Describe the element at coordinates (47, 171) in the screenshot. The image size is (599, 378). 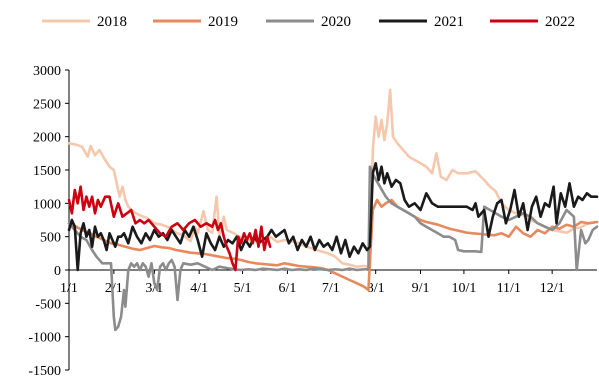
I see `y-tick-label: 1500` at that location.